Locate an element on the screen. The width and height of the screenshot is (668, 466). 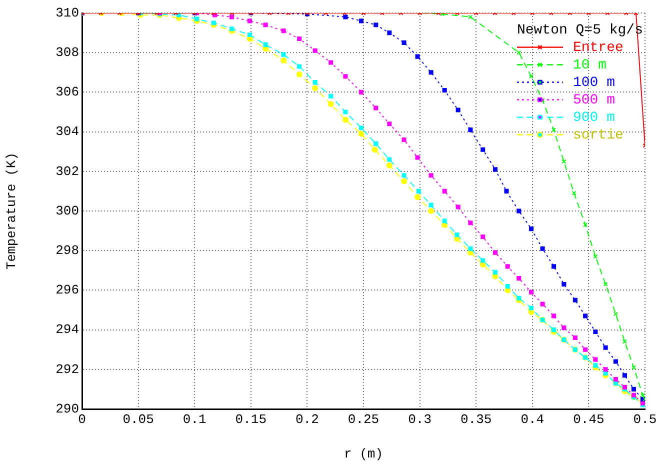
x-tick-label: 0.4 is located at coordinates (532, 420).